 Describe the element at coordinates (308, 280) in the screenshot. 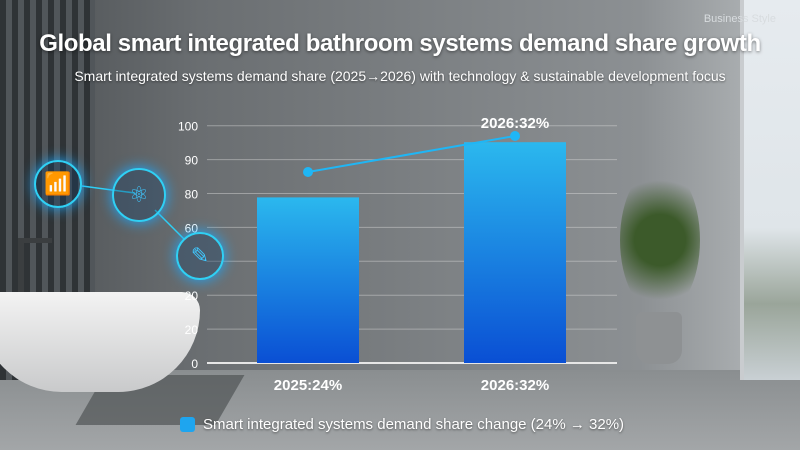

I see `bar-2025` at that location.